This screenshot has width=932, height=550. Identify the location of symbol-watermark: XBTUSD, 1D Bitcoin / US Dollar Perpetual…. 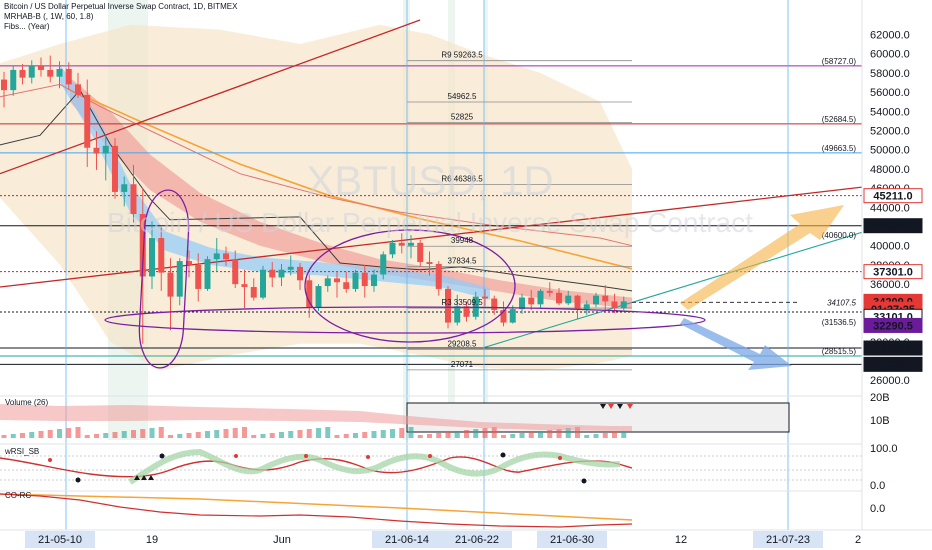
(430, 197).